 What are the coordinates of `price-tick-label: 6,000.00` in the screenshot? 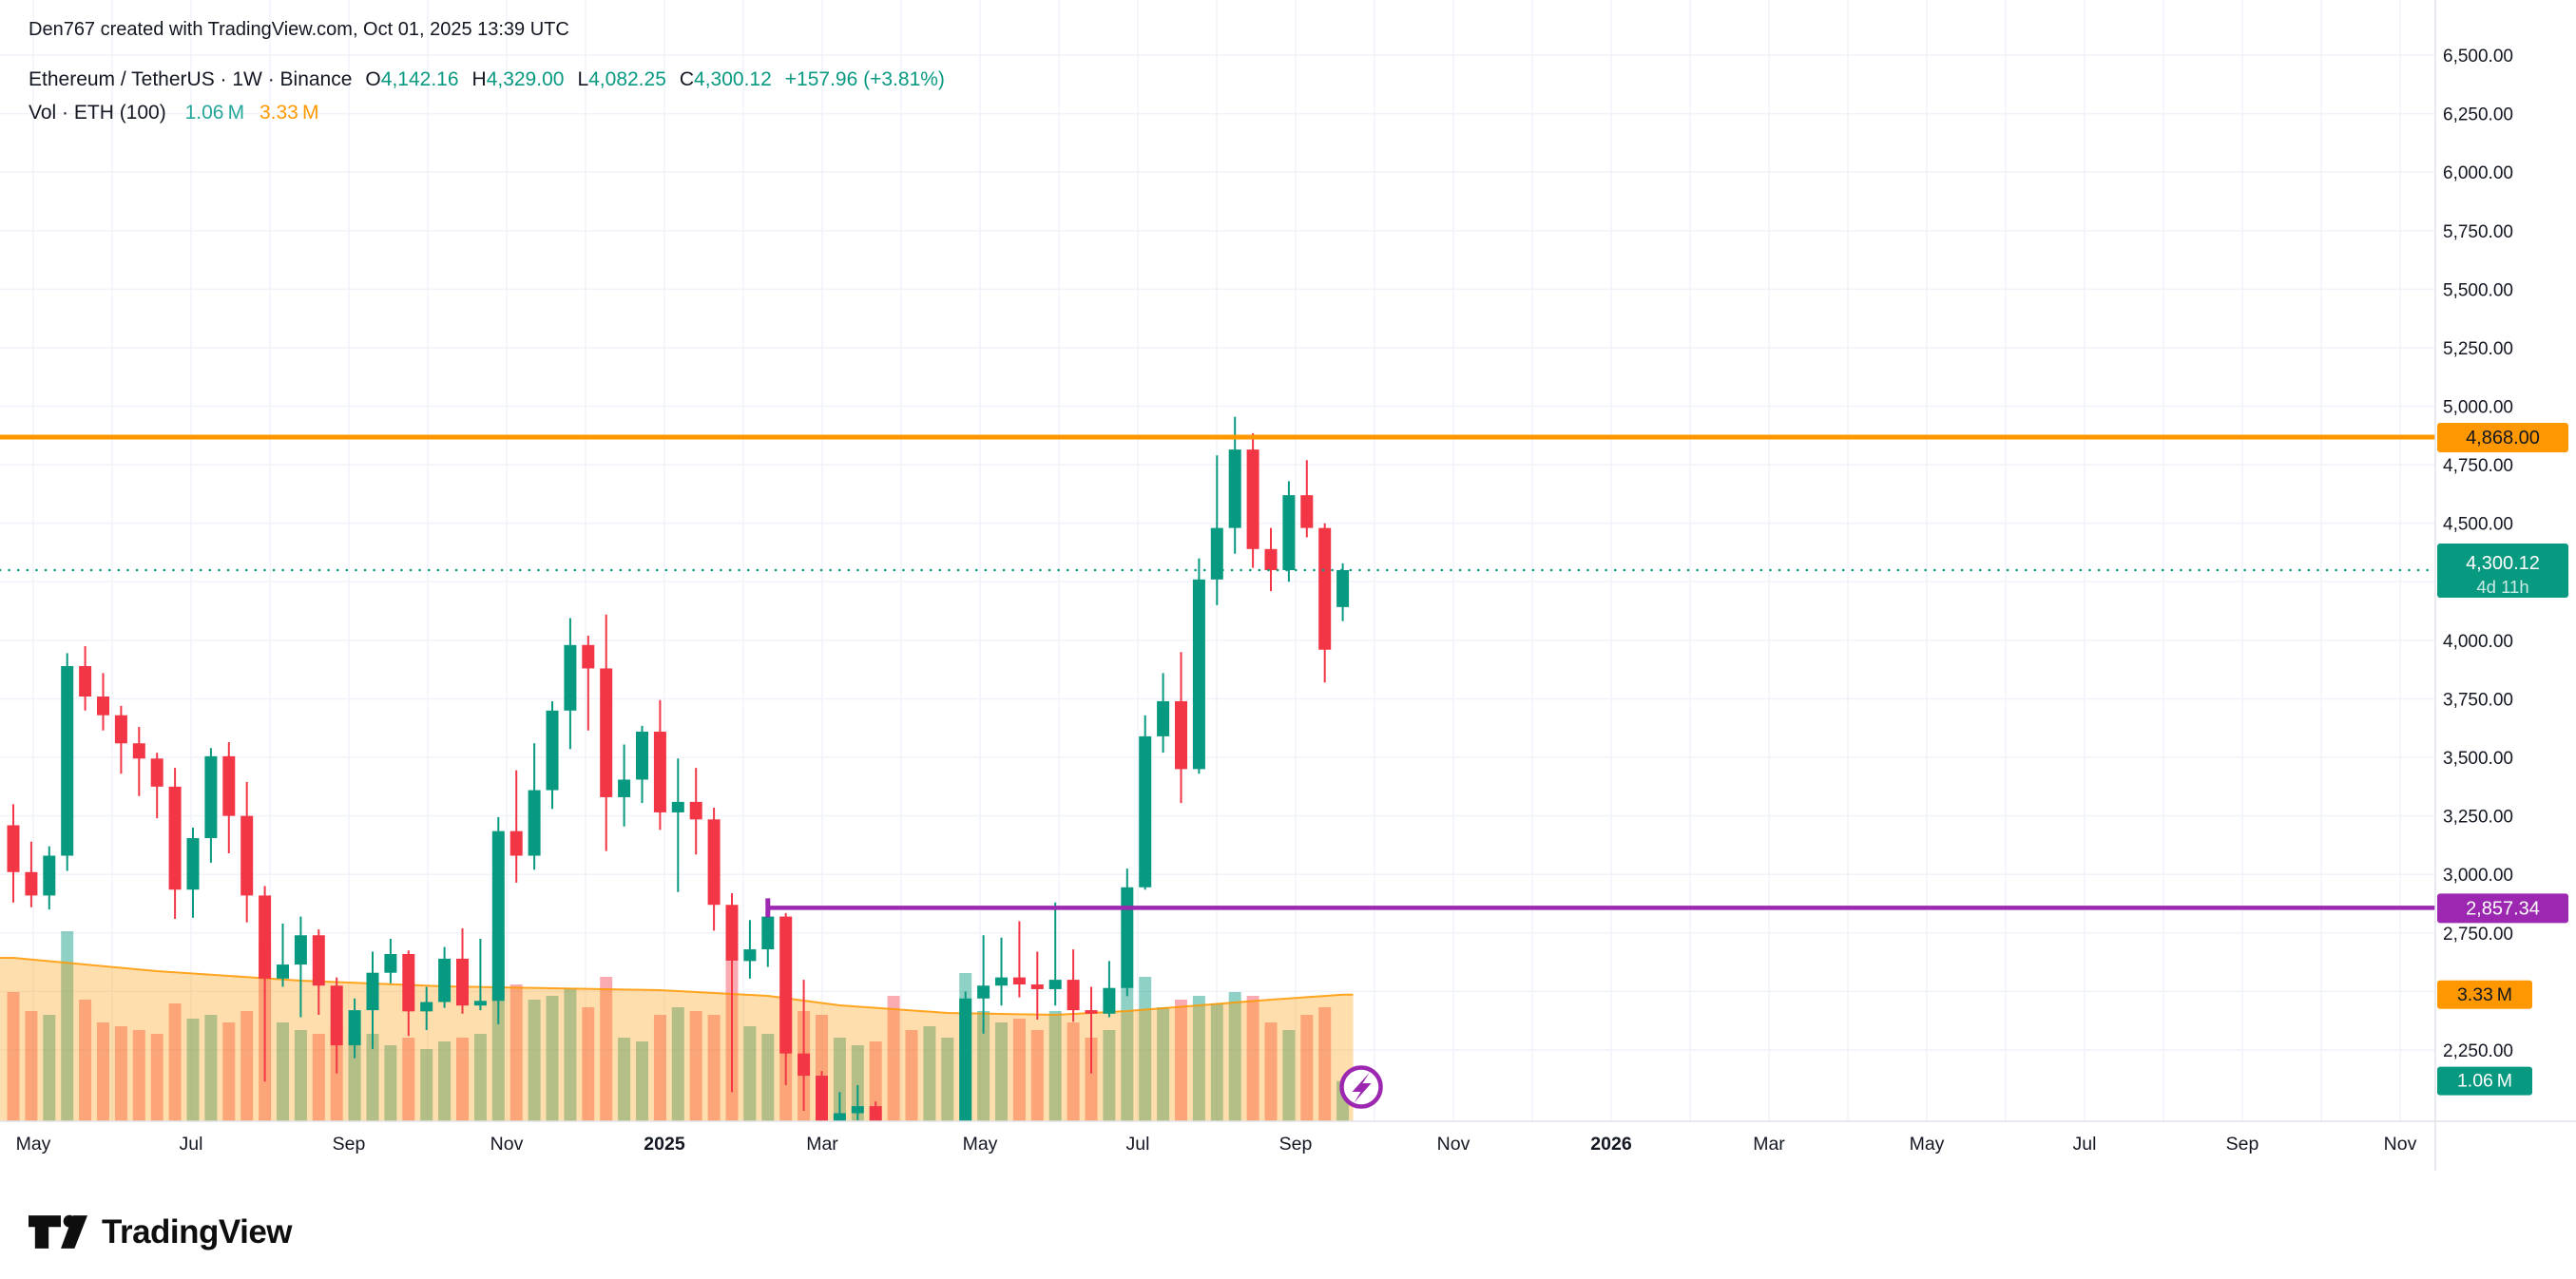 It's located at (2478, 173).